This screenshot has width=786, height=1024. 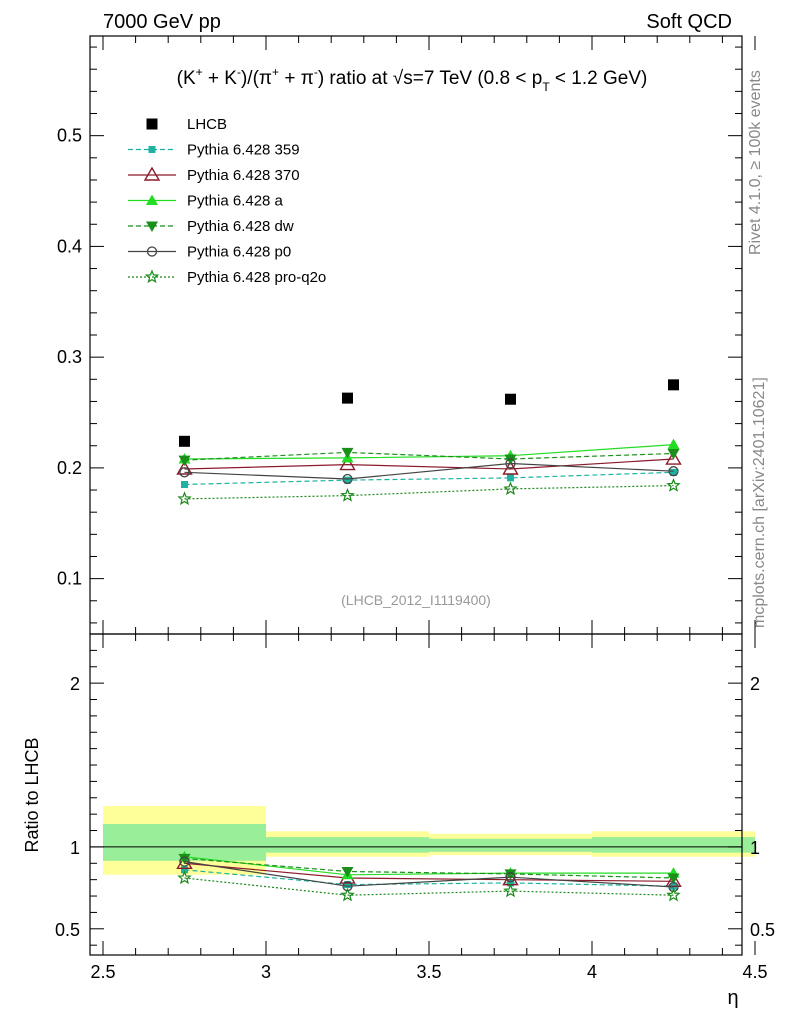 I want to click on ratio-line-pythia-6-428-pro-q2o, so click(x=429, y=886).